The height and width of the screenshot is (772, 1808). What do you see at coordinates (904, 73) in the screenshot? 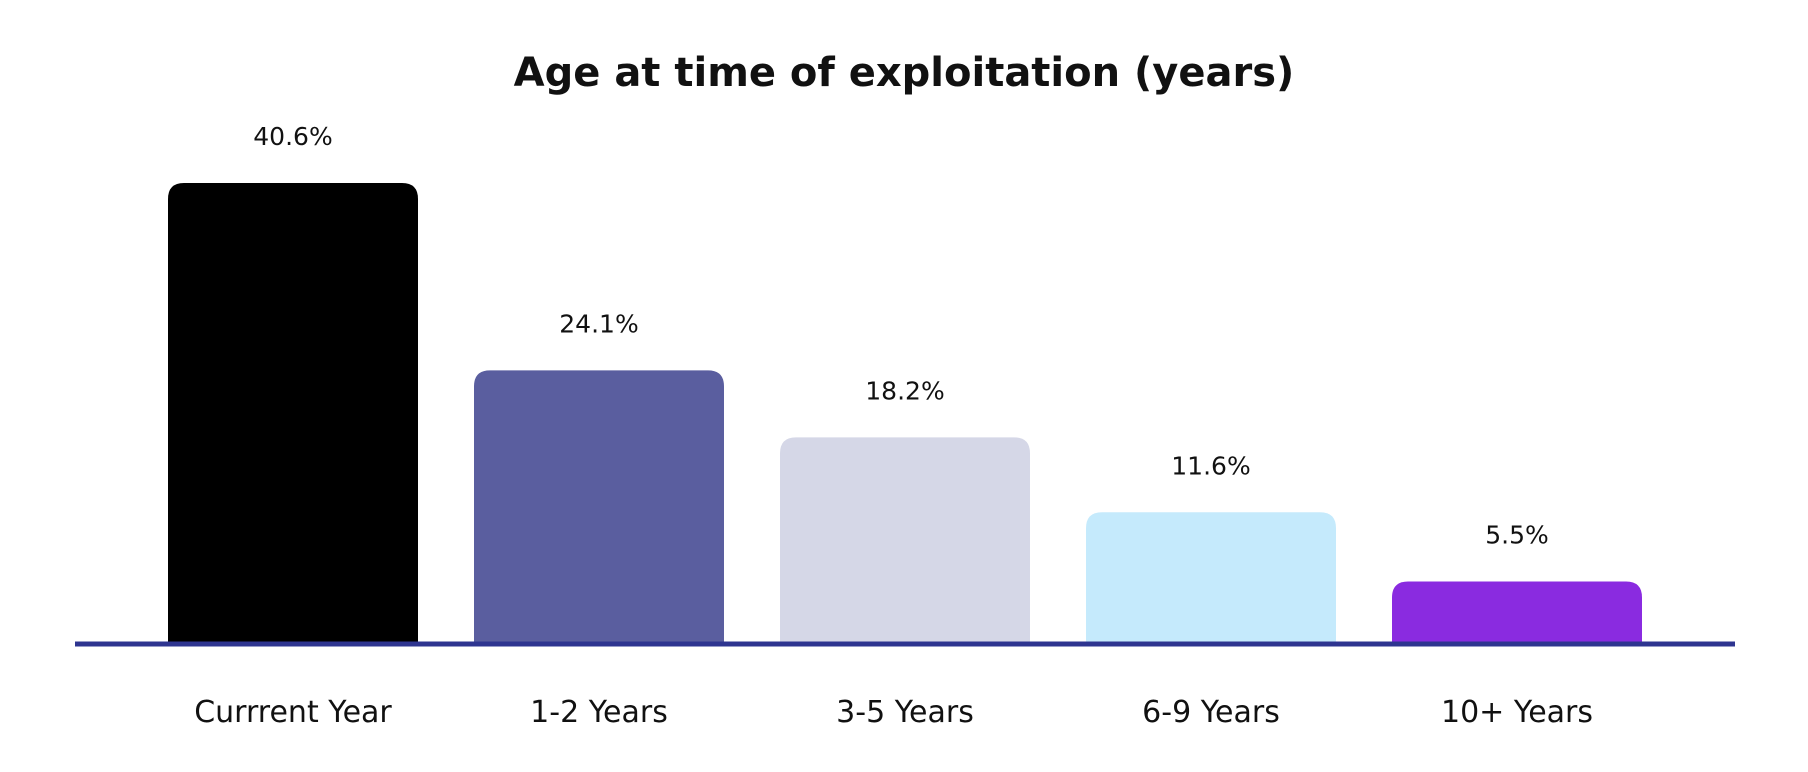
I see `chart-title: Age at time of exploitation (years)` at bounding box center [904, 73].